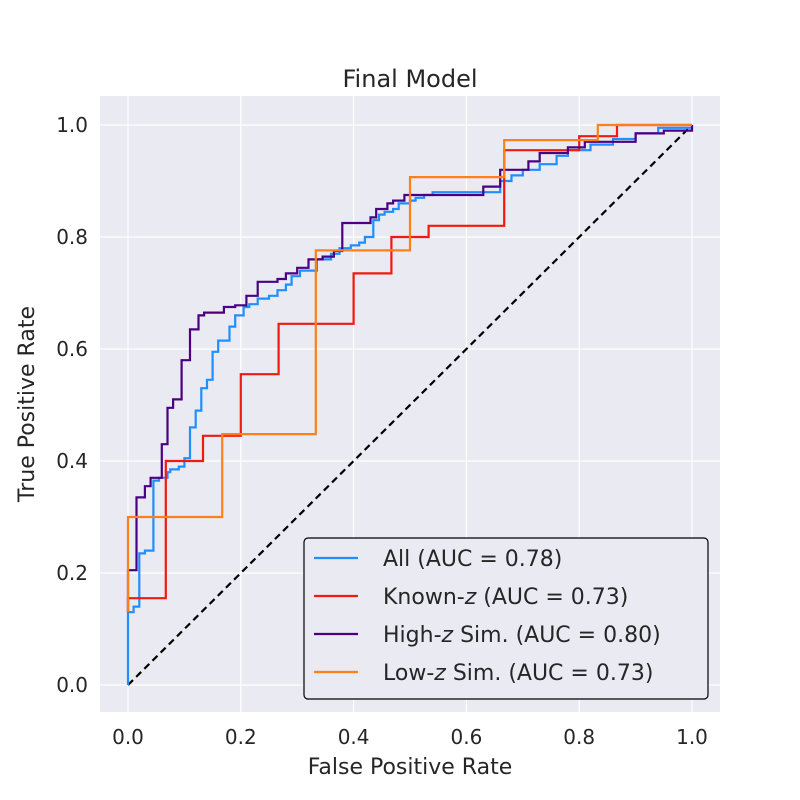 This screenshot has height=800, width=800. What do you see at coordinates (128, 737) in the screenshot?
I see `x-tick-label: 0.0` at bounding box center [128, 737].